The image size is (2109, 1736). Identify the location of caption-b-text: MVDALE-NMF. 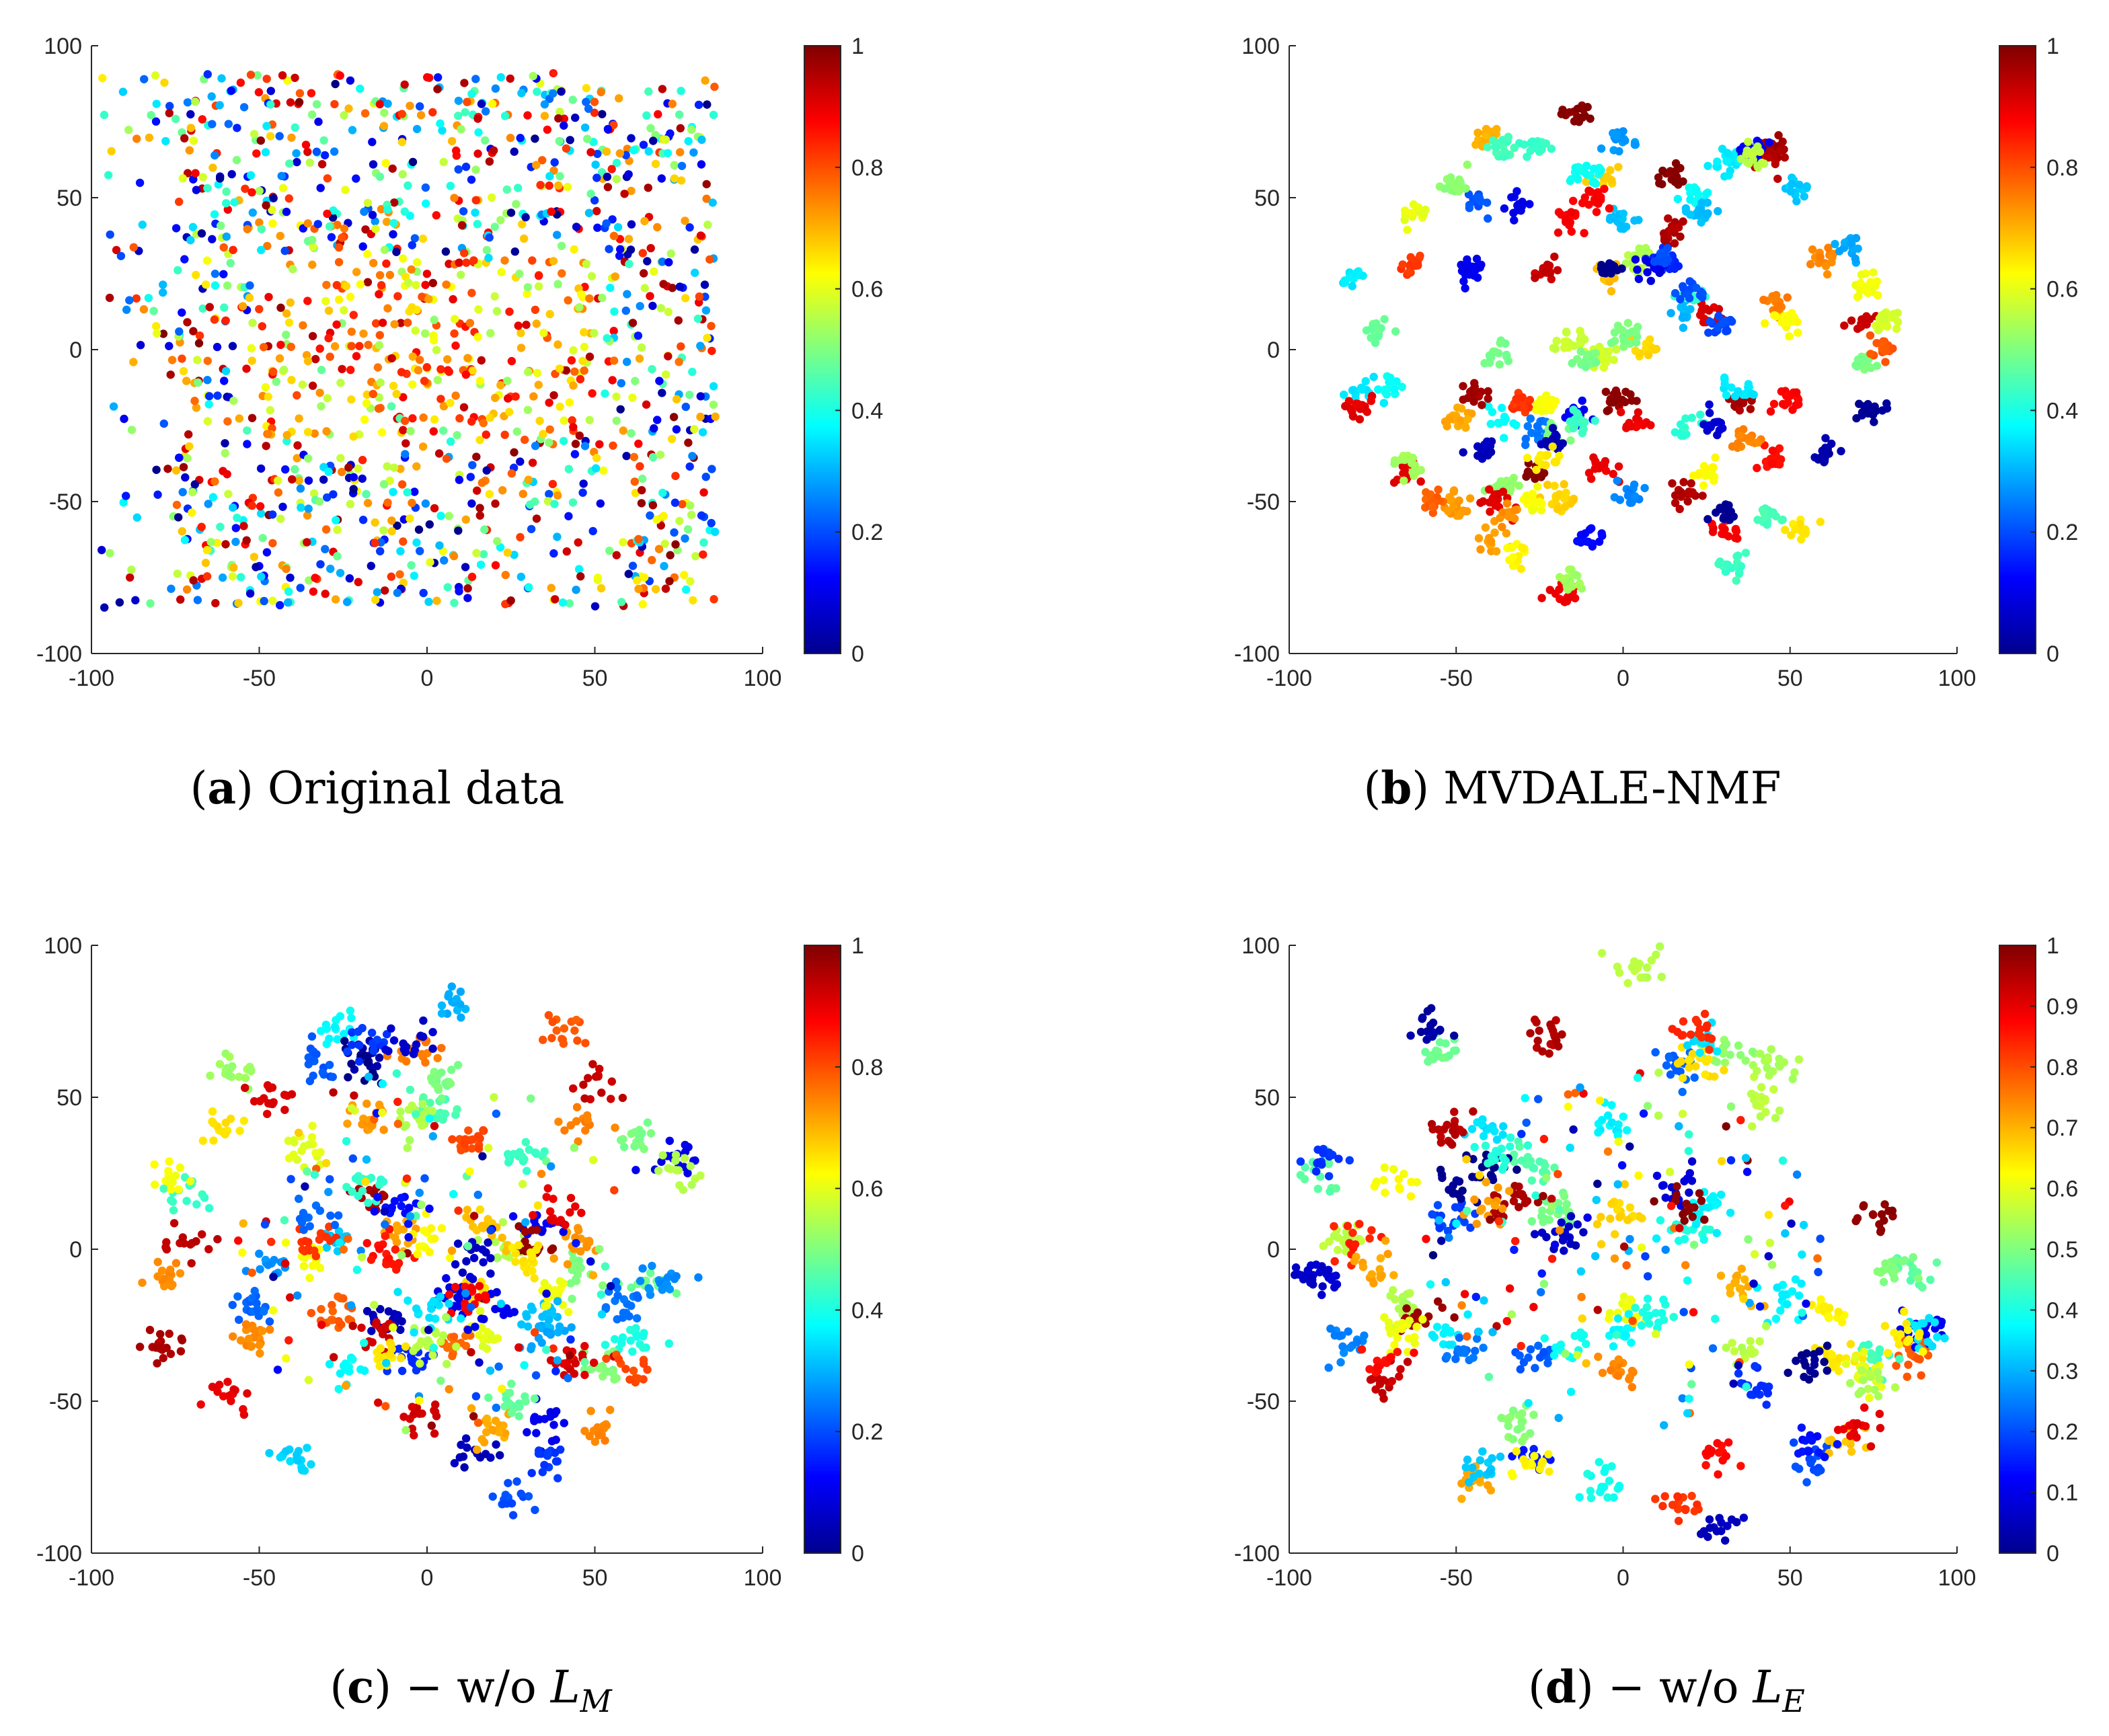
(1612, 788).